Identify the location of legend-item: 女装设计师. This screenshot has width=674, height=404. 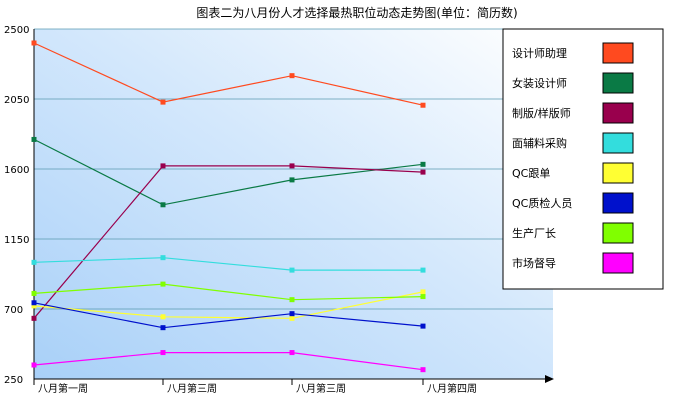
(573, 83).